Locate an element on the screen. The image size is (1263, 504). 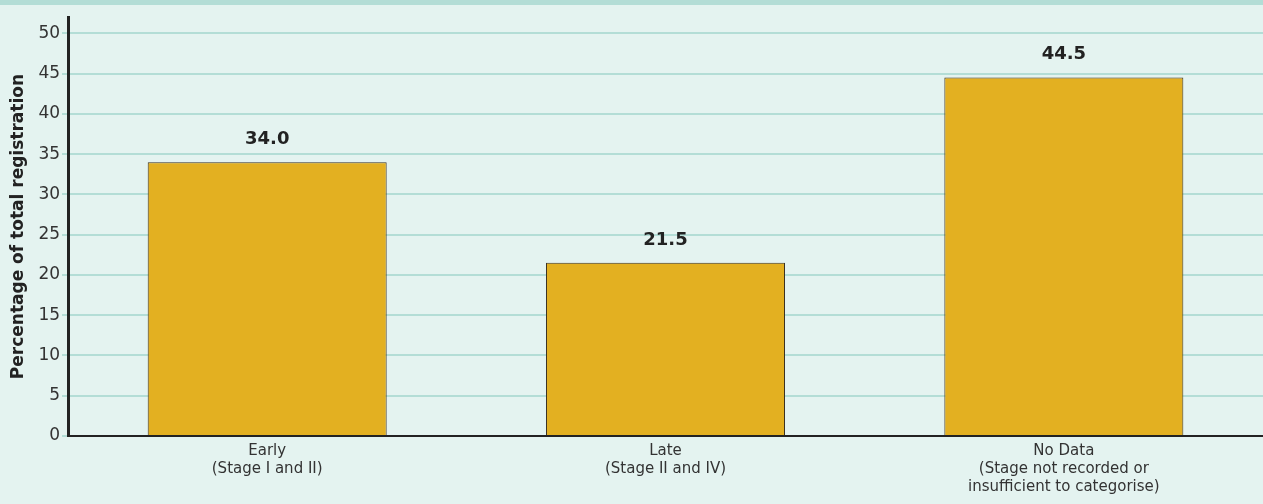
x-tick-label: No Data (Stage not recorded or insufficient to categorise) is located at coordinates (1064, 467).